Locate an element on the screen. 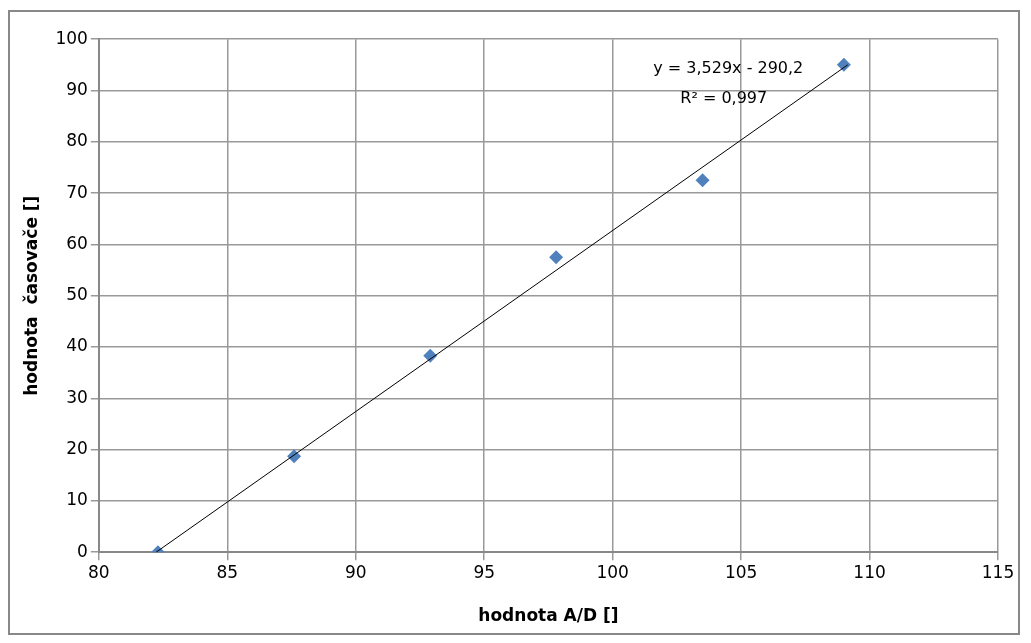  x-tick-label: 110 is located at coordinates (869, 571).